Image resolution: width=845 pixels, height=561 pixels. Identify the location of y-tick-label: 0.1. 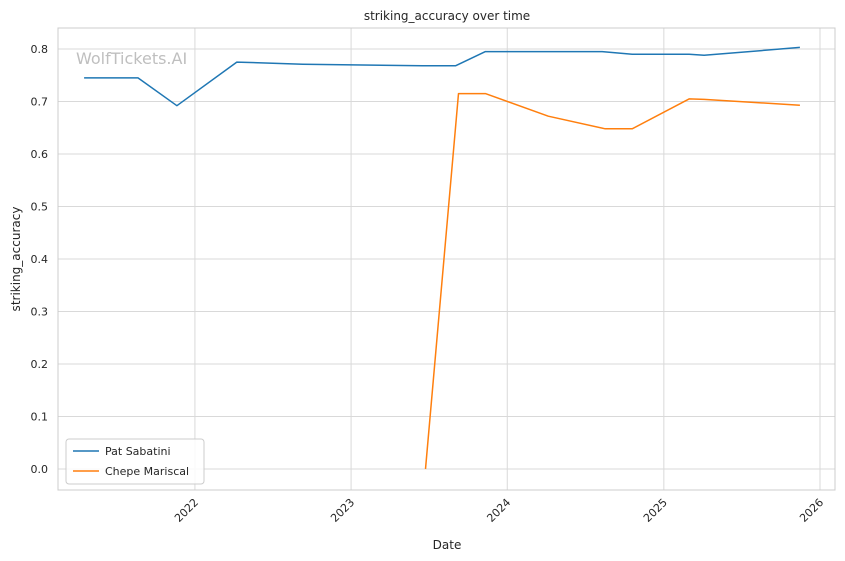
(40, 417).